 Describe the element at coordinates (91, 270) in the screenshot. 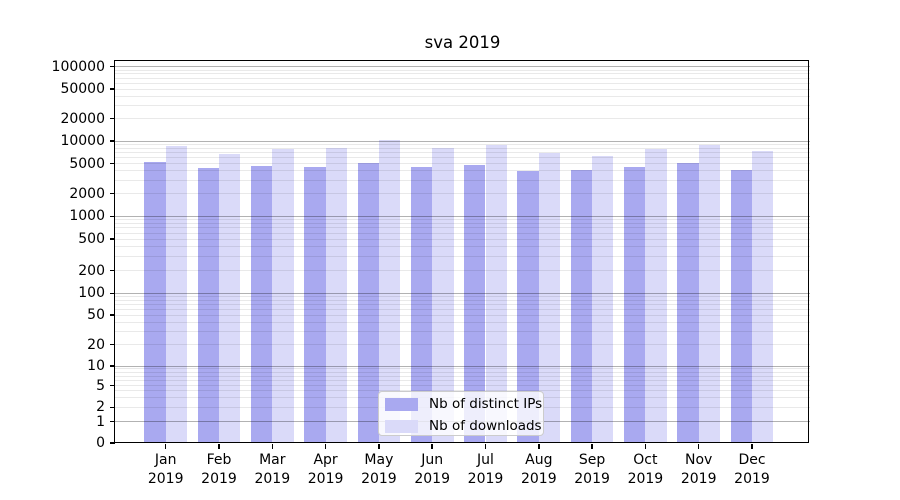

I see `y-tick-label: 200` at that location.